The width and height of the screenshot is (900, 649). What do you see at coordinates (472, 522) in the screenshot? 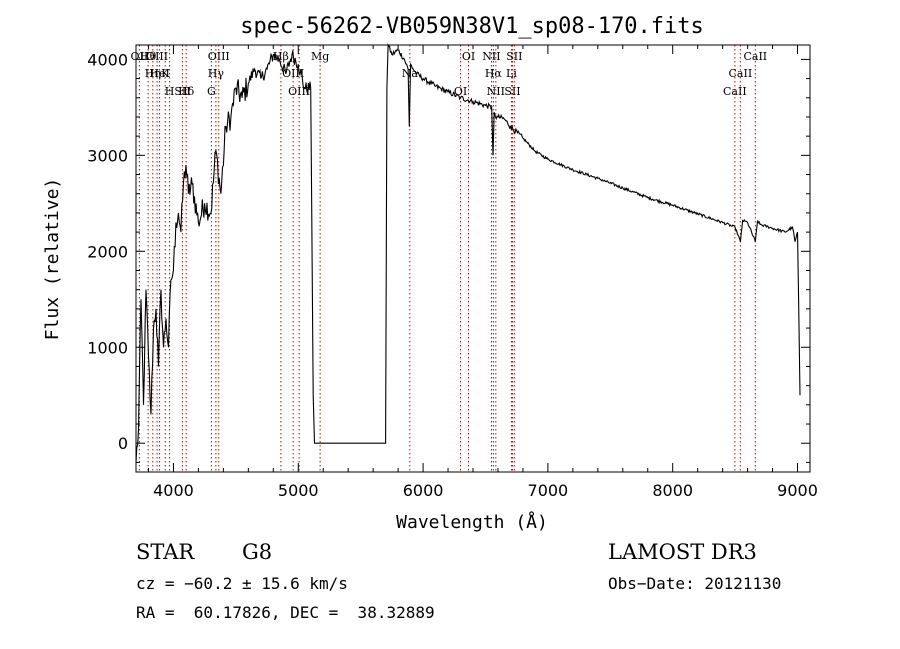
I see `x-axis-label: Wavelength (Å)` at bounding box center [472, 522].